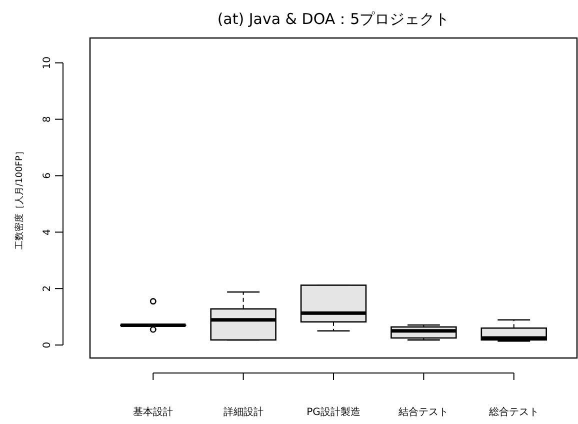 This screenshot has width=578, height=424. What do you see at coordinates (19, 198) in the screenshot?
I see `y-axis-title: 工数密度［人月/100FP］` at bounding box center [19, 198].